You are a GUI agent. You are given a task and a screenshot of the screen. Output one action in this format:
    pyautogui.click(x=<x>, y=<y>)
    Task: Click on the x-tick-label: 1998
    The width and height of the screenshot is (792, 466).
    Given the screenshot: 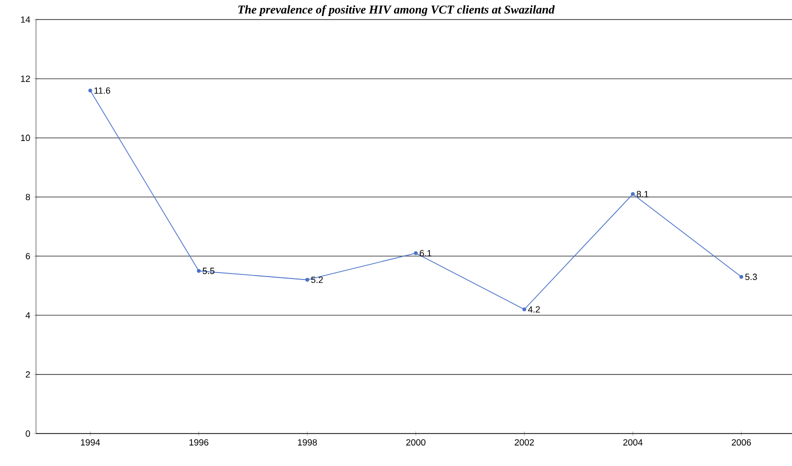 What is the action you would take?
    pyautogui.click(x=307, y=442)
    